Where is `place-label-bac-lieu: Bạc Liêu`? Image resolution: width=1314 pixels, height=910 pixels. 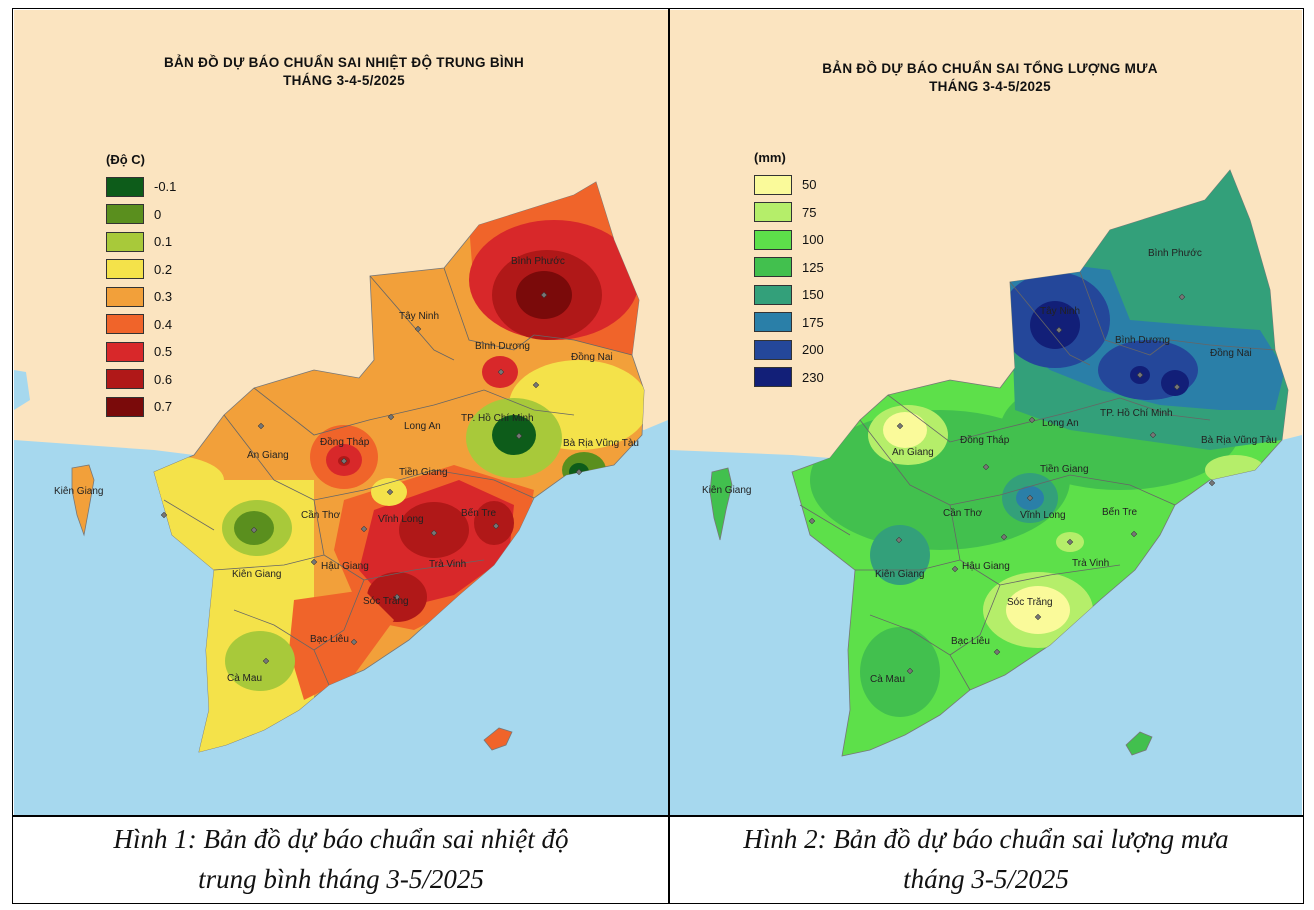 place-label-bac-lieu: Bạc Liêu is located at coordinates (329, 639).